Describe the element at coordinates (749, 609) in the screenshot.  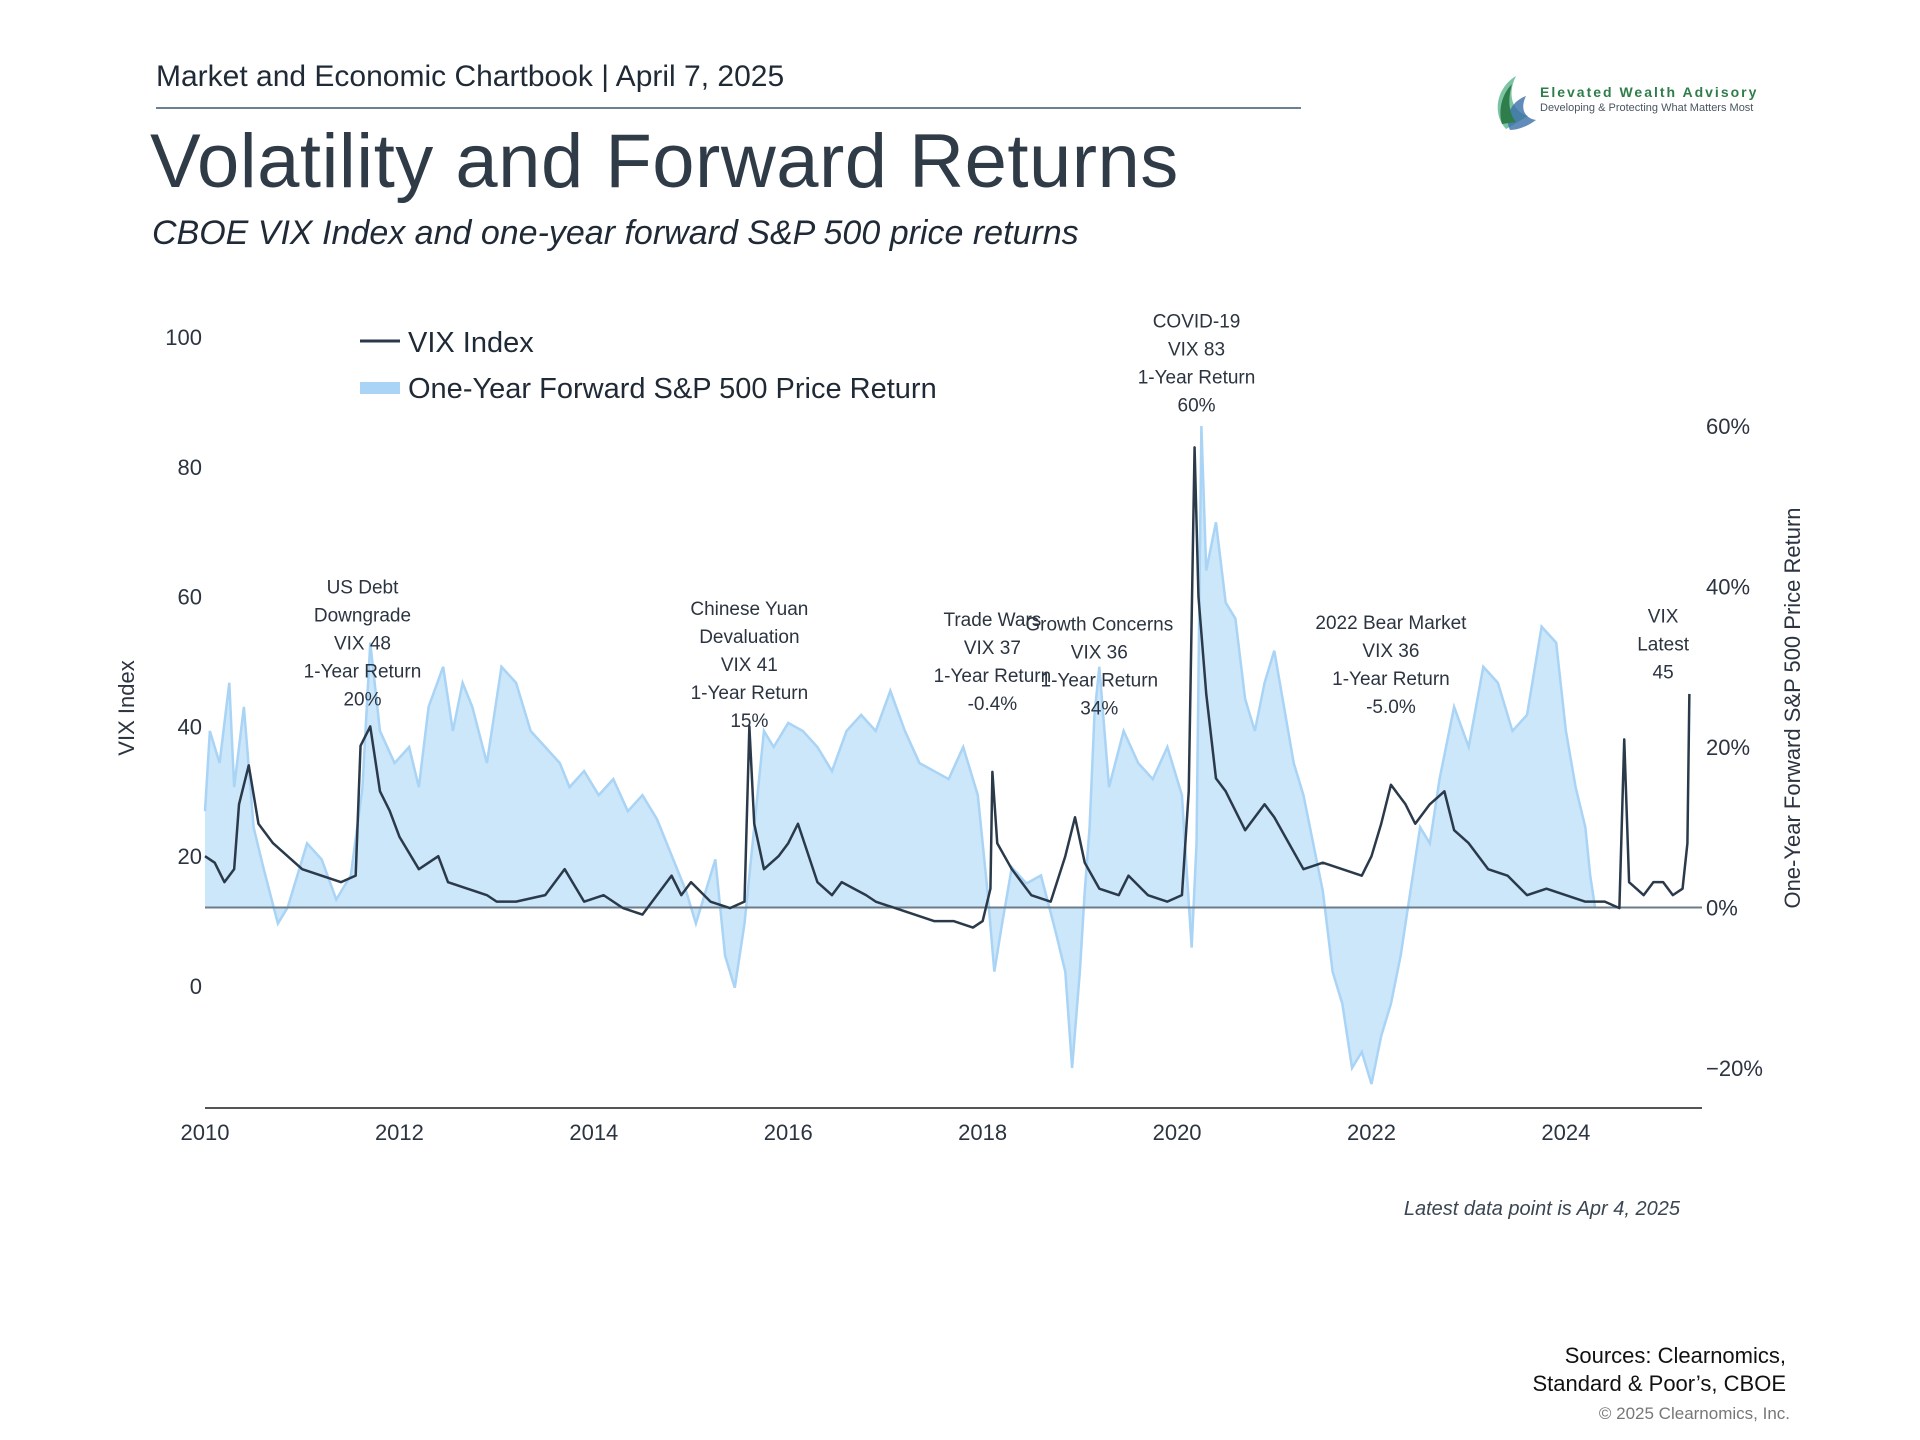
I see `annotation-line: Chinese Yuan` at that location.